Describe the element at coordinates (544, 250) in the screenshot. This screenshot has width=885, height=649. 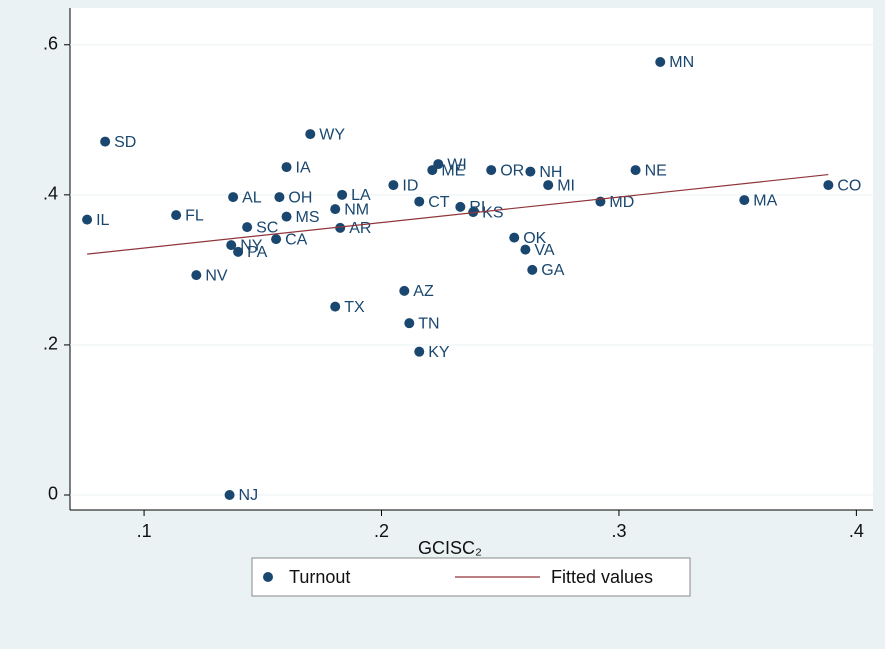
I see `point-label: VA` at that location.